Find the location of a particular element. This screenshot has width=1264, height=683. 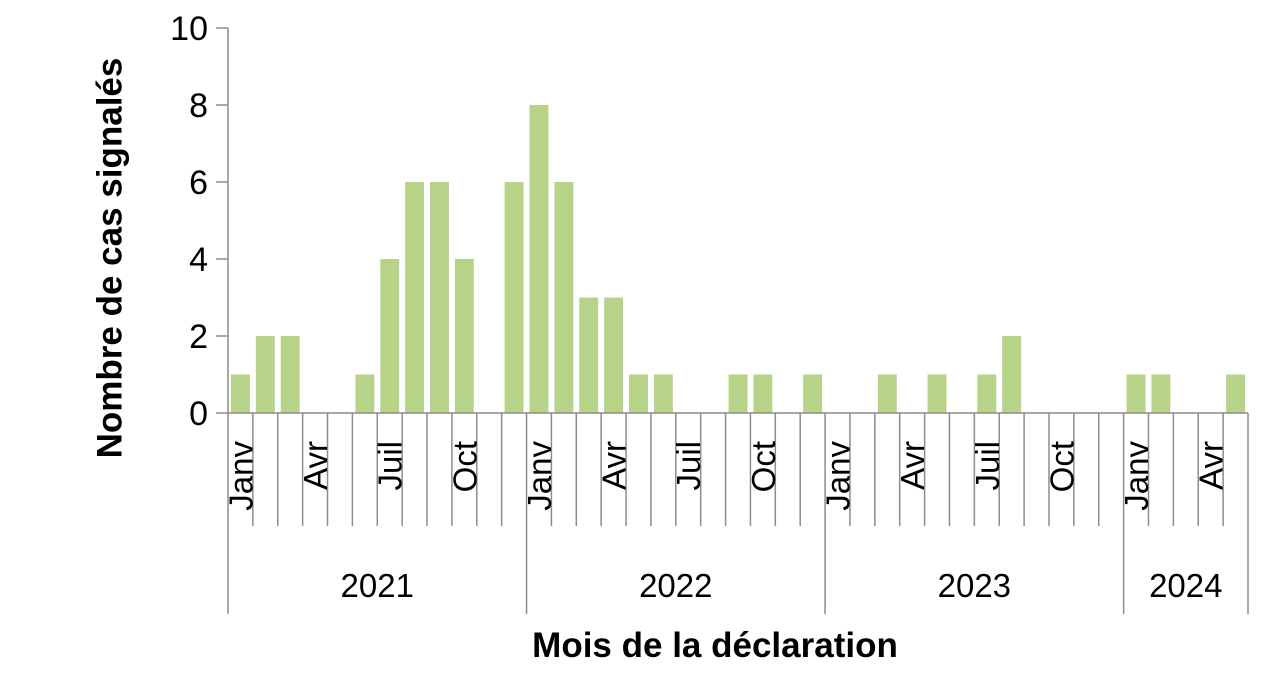

y-tick-label: 10 is located at coordinates (189, 29).